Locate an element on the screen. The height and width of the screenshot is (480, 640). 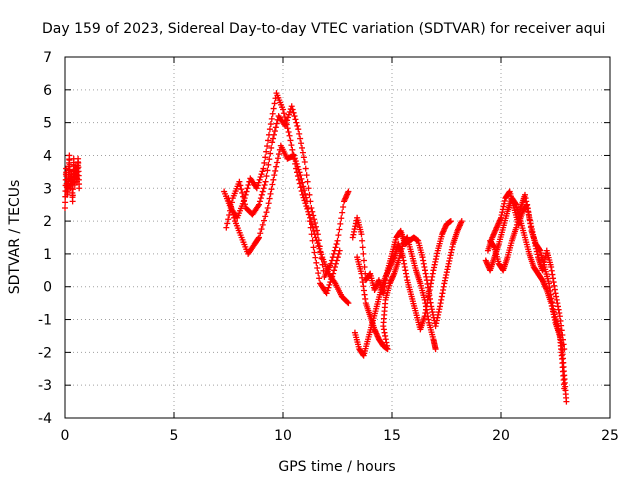
y-tick-label: 3 is located at coordinates (47, 189).